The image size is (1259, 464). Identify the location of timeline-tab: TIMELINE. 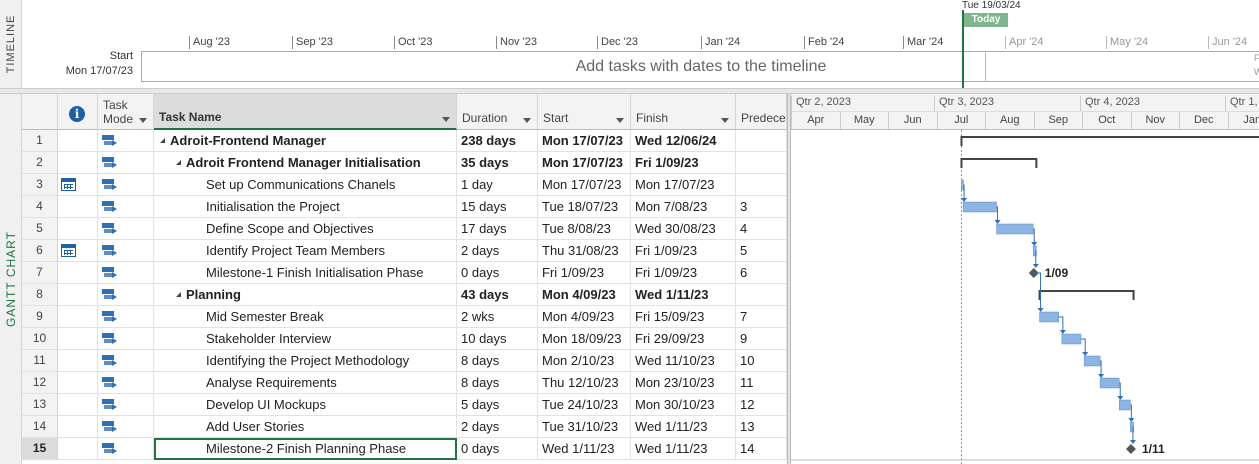
(11, 44).